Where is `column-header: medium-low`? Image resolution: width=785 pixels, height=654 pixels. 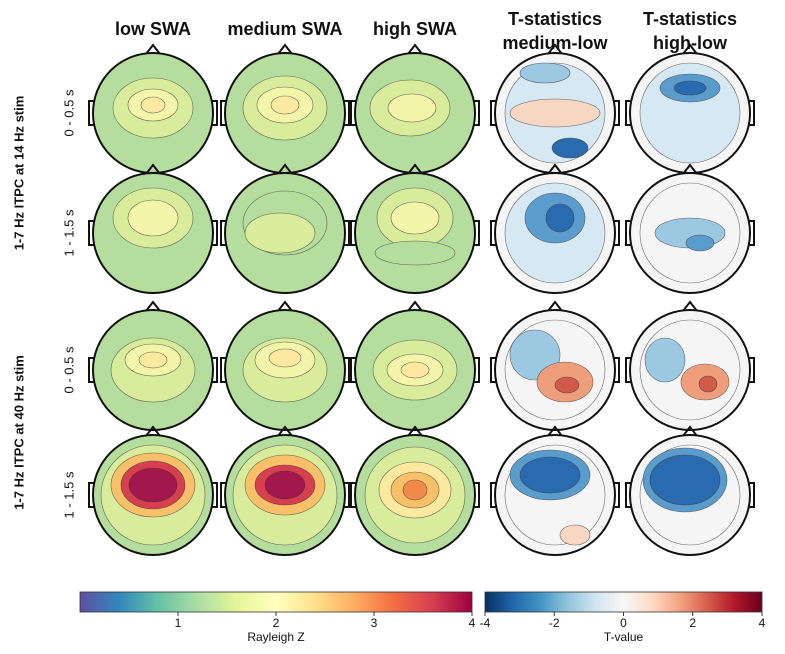
column-header: medium-low is located at coordinates (555, 43).